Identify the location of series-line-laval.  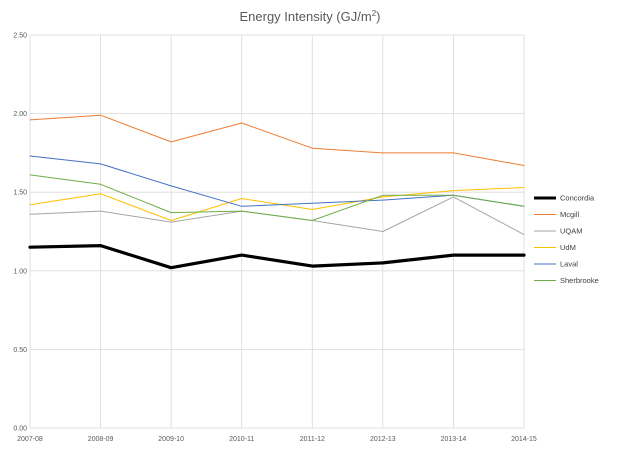
(277, 181).